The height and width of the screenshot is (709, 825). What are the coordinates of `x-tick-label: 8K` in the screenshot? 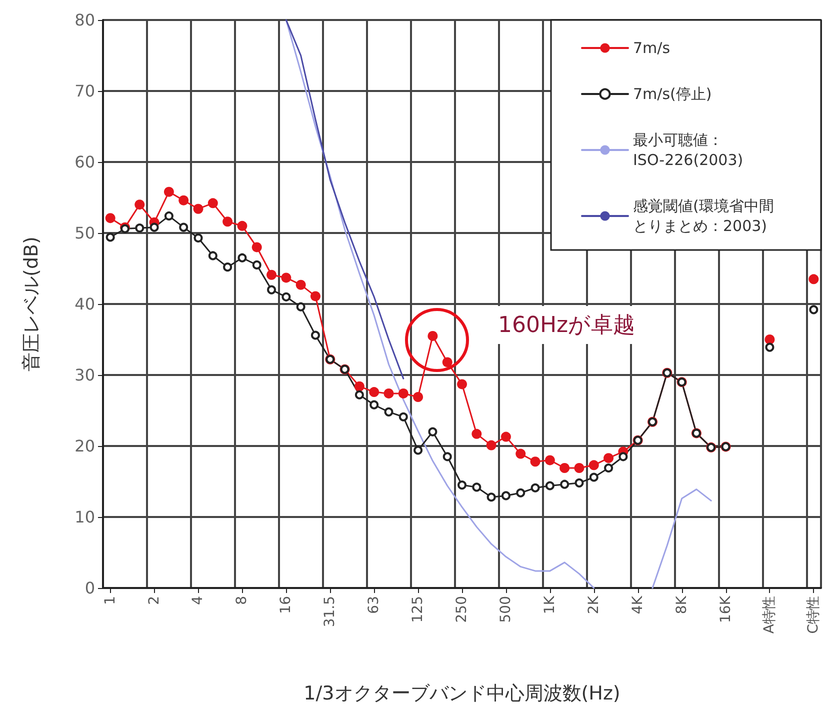 It's located at (682, 604).